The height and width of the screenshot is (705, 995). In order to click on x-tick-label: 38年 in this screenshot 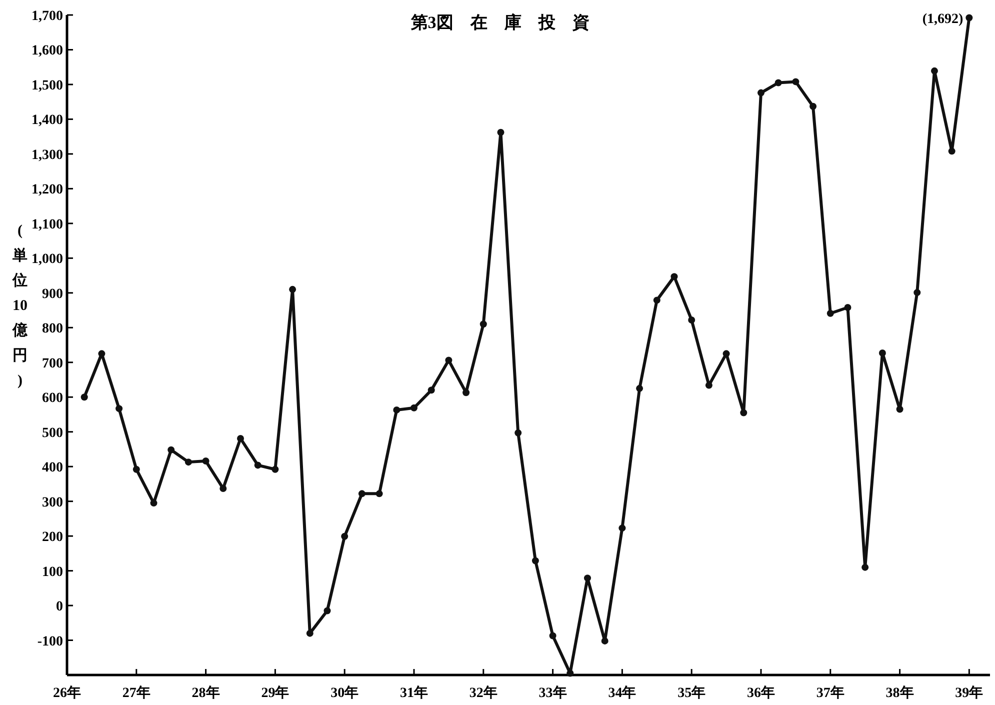, I will do `click(900, 693)`.